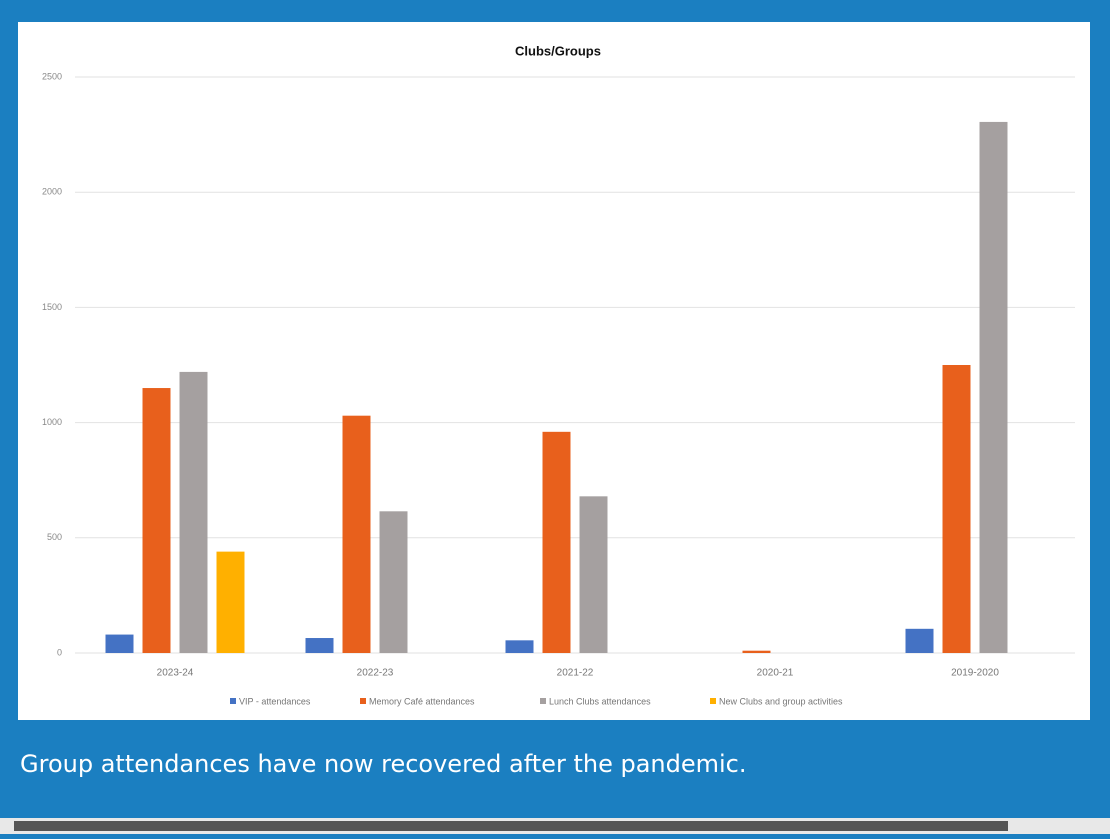 This screenshot has height=839, width=1110. What do you see at coordinates (52, 76) in the screenshot?
I see `y-tick-label: 2500` at bounding box center [52, 76].